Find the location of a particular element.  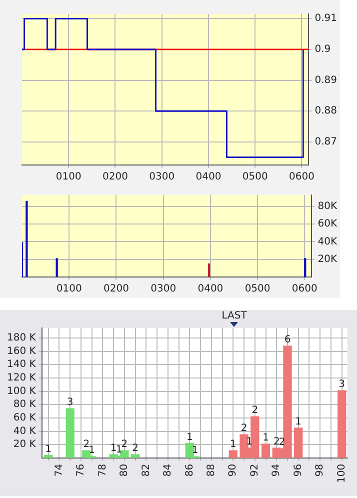

y-tick-label: 60K is located at coordinates (328, 224).